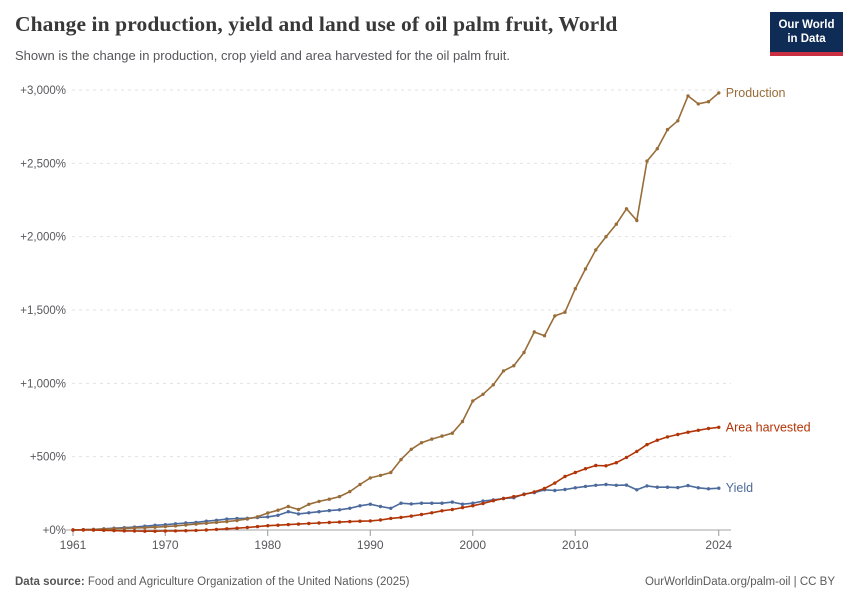  I want to click on y-tick-label: +2,000%, so click(43, 238).